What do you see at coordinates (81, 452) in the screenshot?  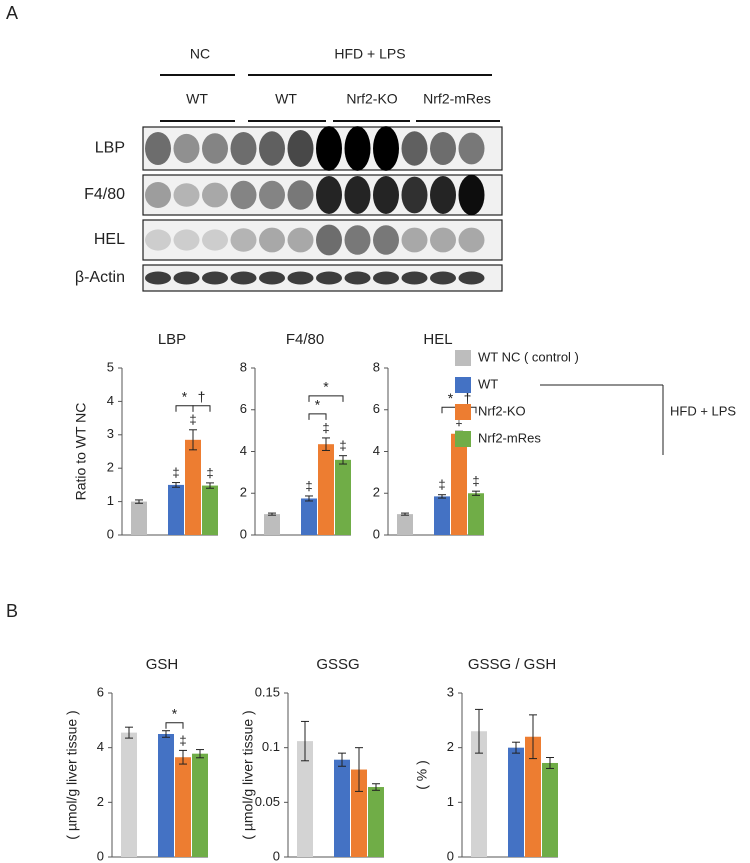 I see `y-axis-label: Ratio to WT NC` at bounding box center [81, 452].